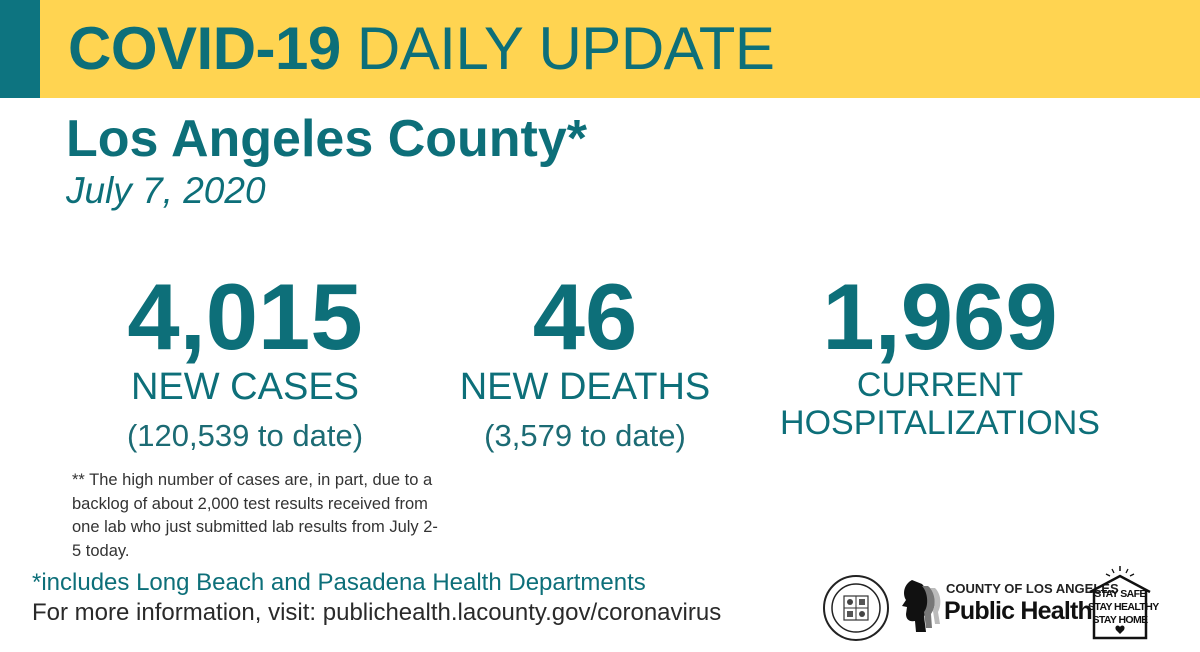 The image size is (1200, 652). Describe the element at coordinates (245, 435) in the screenshot. I see `cases-to-date: (120,539 to date)` at that location.